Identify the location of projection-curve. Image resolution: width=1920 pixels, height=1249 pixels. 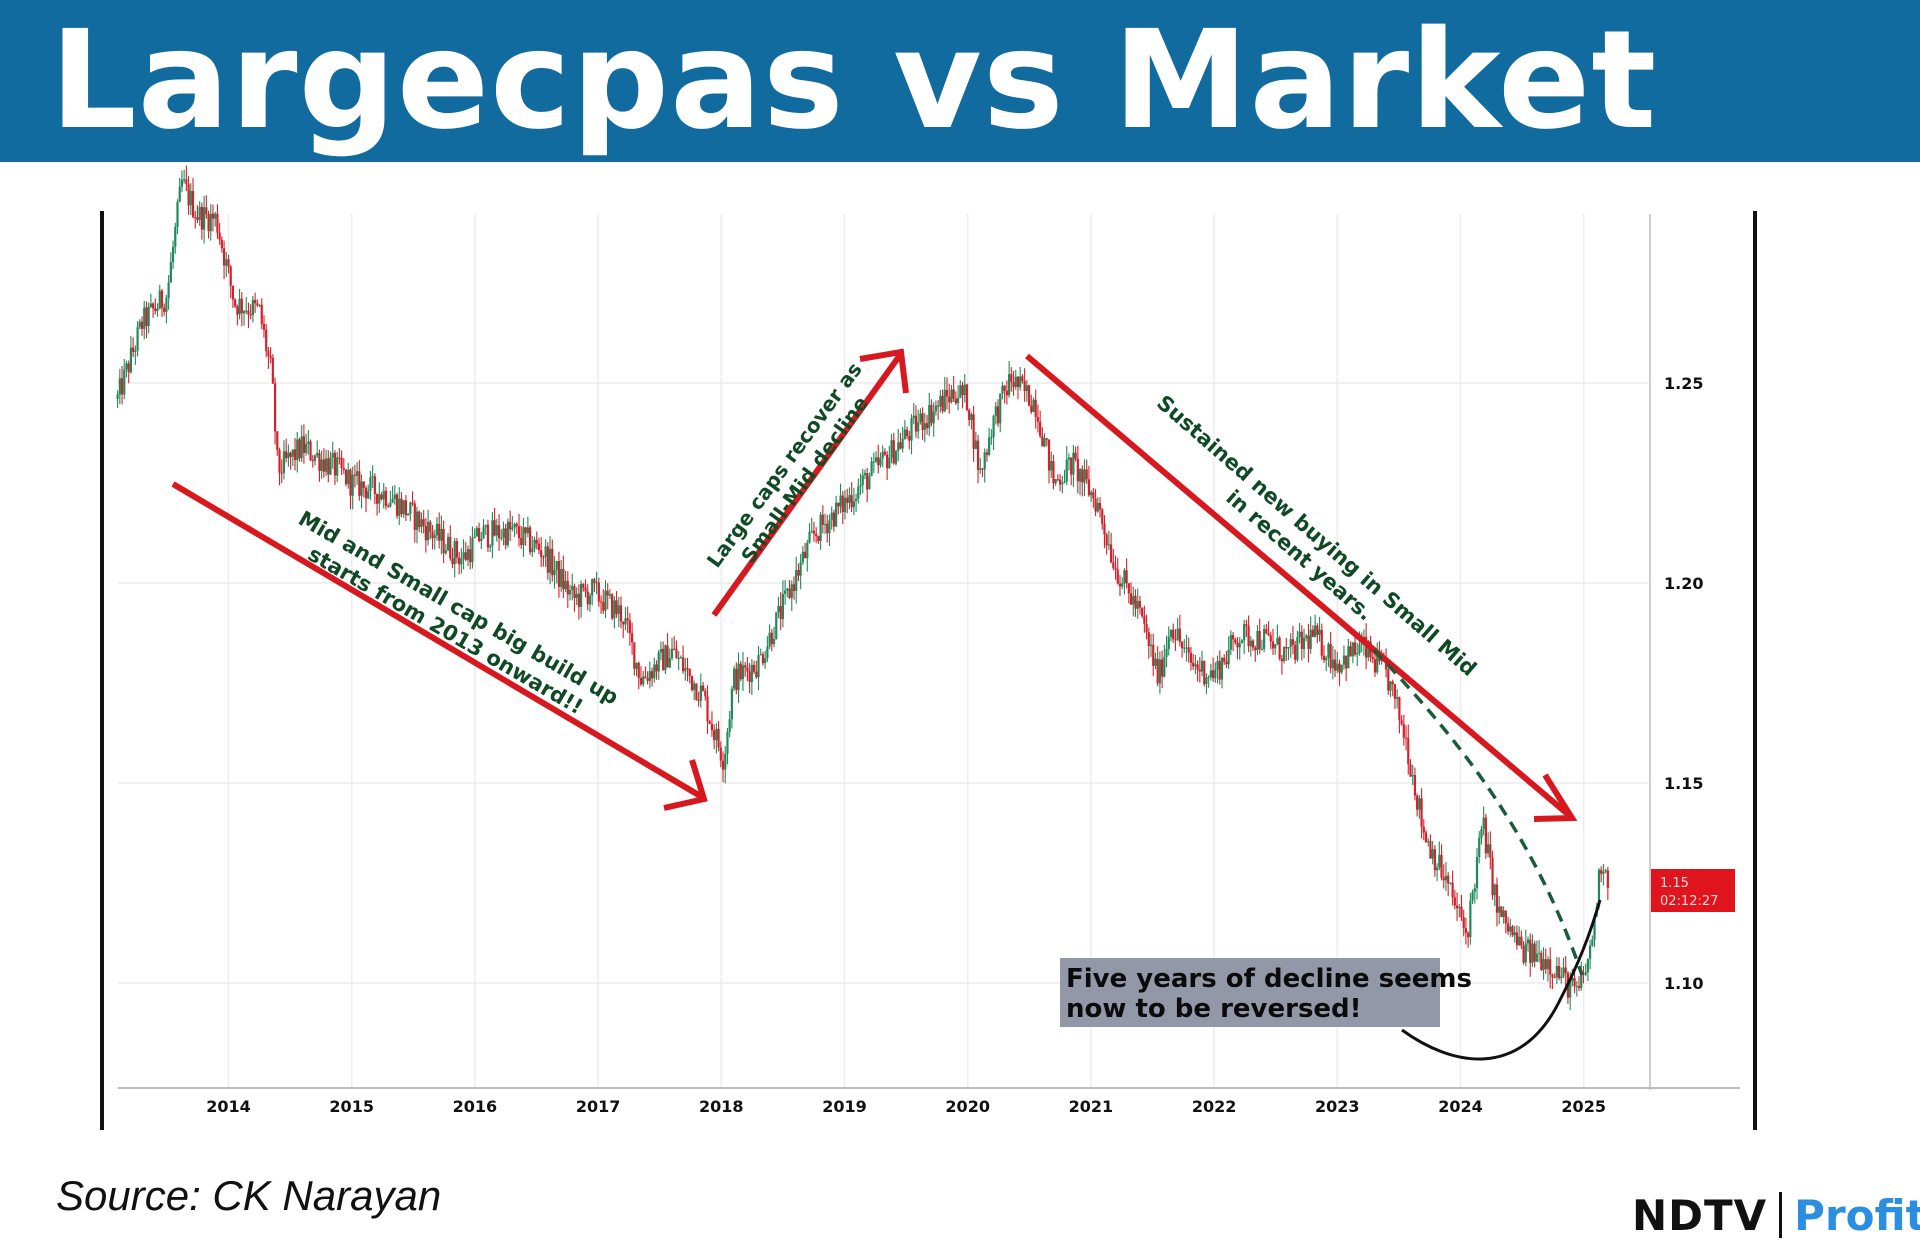
(1478, 812).